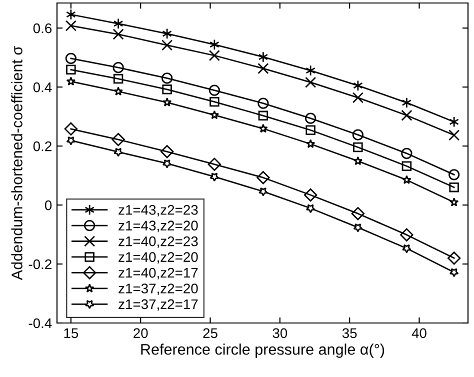 The width and height of the screenshot is (474, 377). What do you see at coordinates (42, 28) in the screenshot?
I see `y-tick-label: 0.6` at bounding box center [42, 28].